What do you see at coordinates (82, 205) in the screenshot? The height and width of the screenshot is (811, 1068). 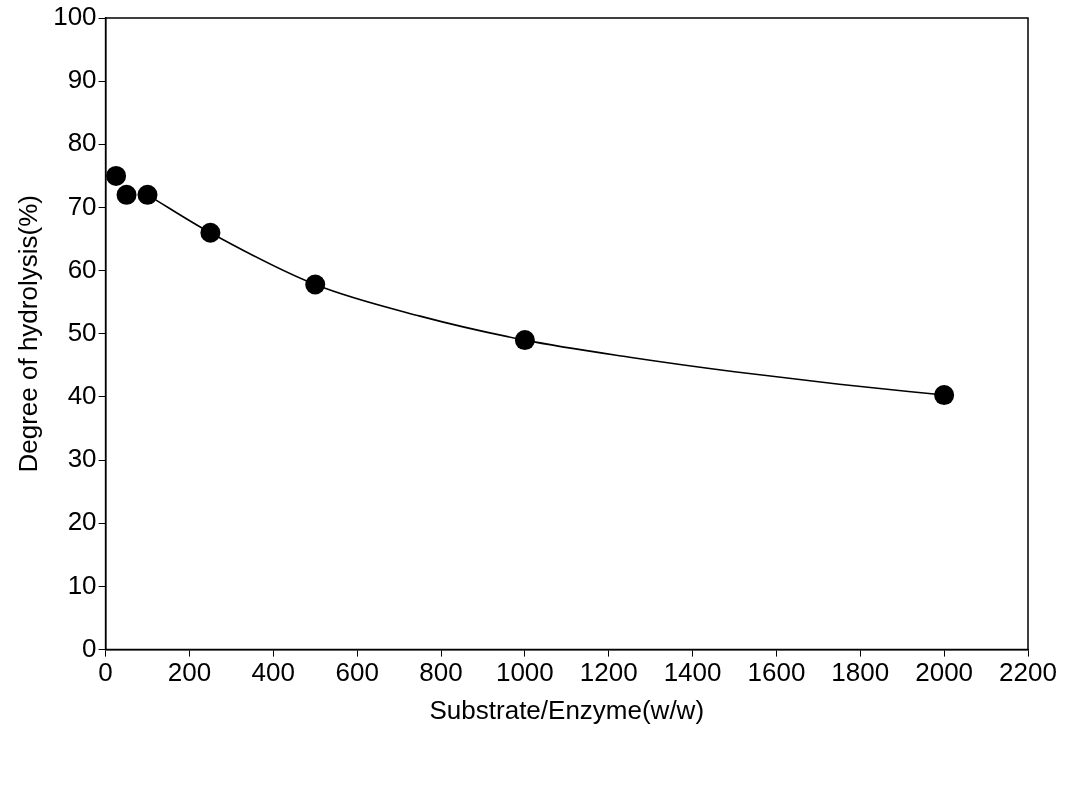 I see `y-tick-label: 70` at bounding box center [82, 205].